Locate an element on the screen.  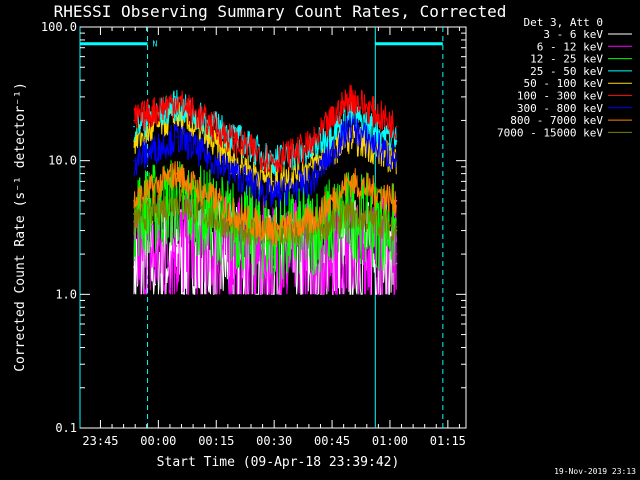
legend-label: 6 - 12 keV is located at coordinates (570, 46).